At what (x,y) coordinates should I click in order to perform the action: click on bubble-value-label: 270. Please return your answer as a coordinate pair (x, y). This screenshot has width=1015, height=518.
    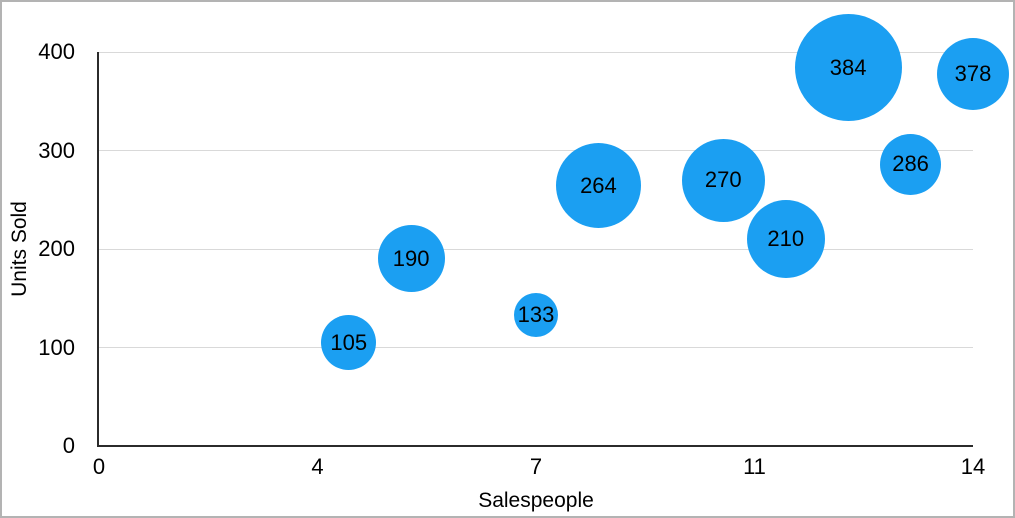
    Looking at the image, I should click on (723, 180).